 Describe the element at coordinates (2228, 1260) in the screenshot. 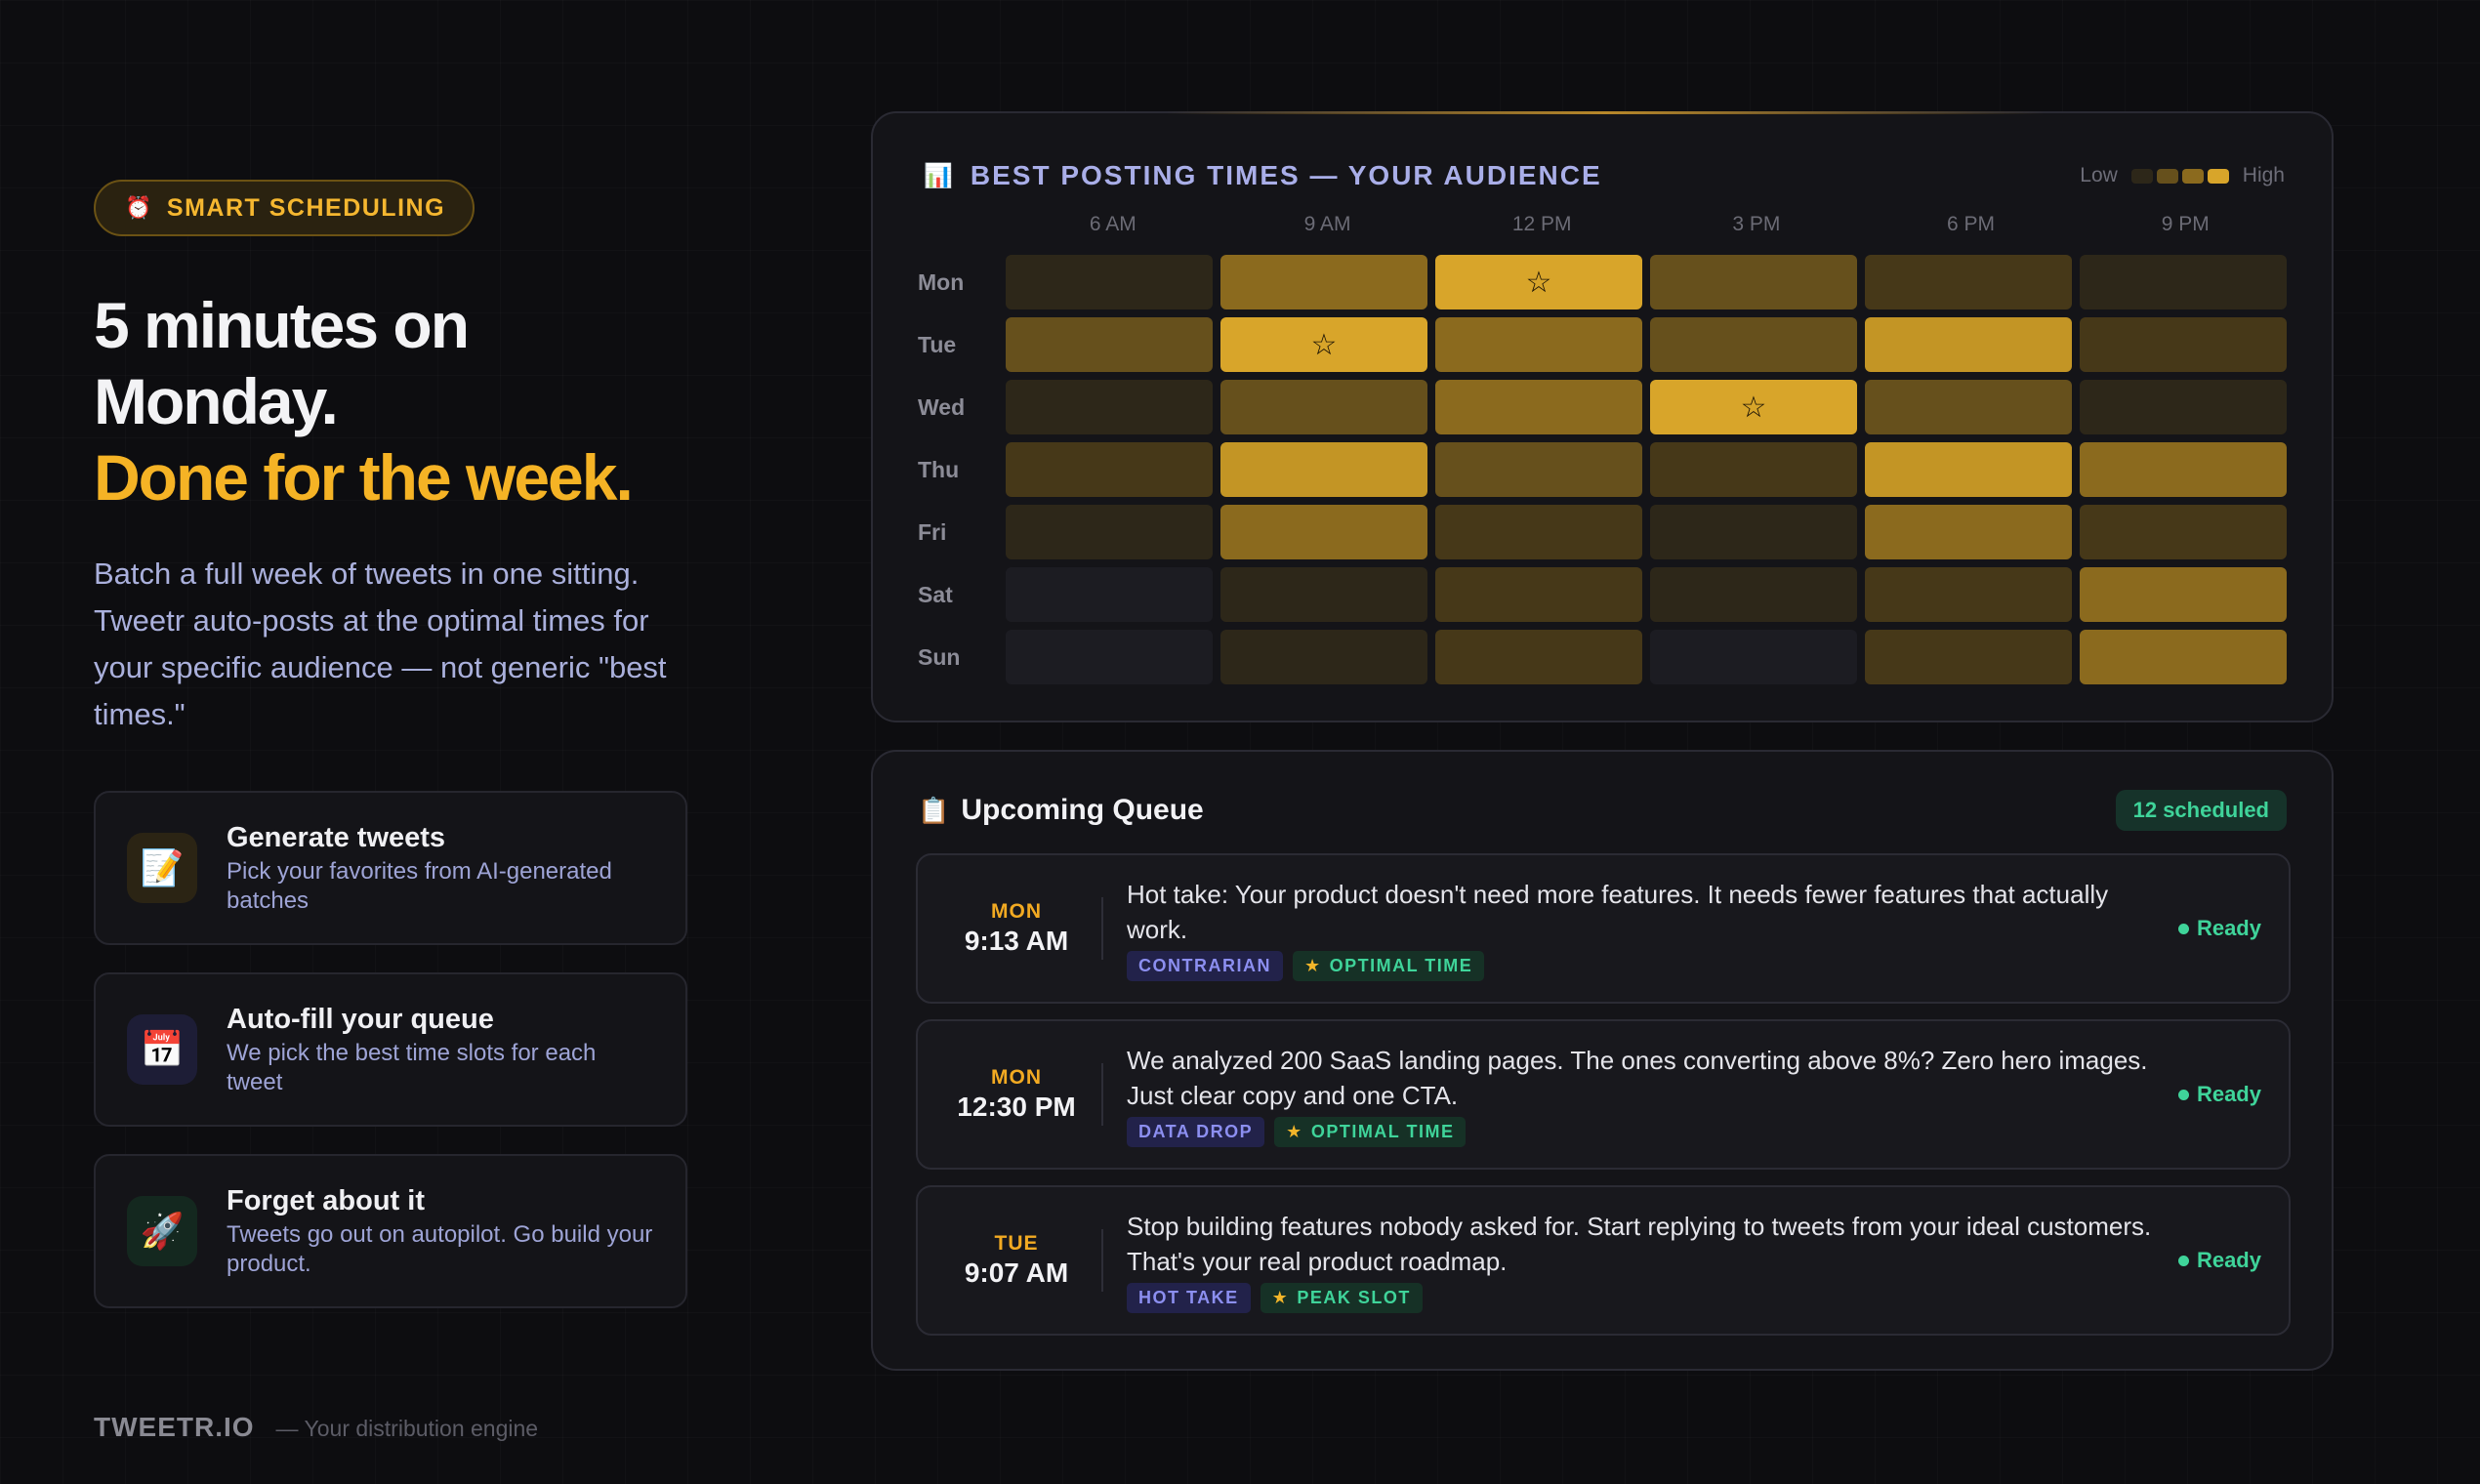

I see `status-label: Ready` at that location.